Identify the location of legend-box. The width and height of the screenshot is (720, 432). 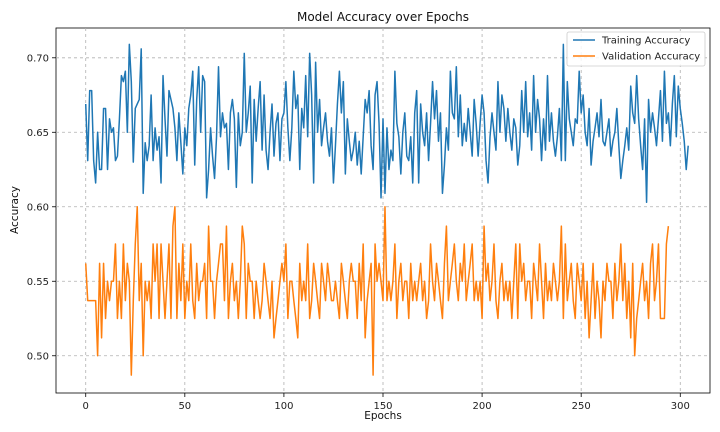
(636, 49).